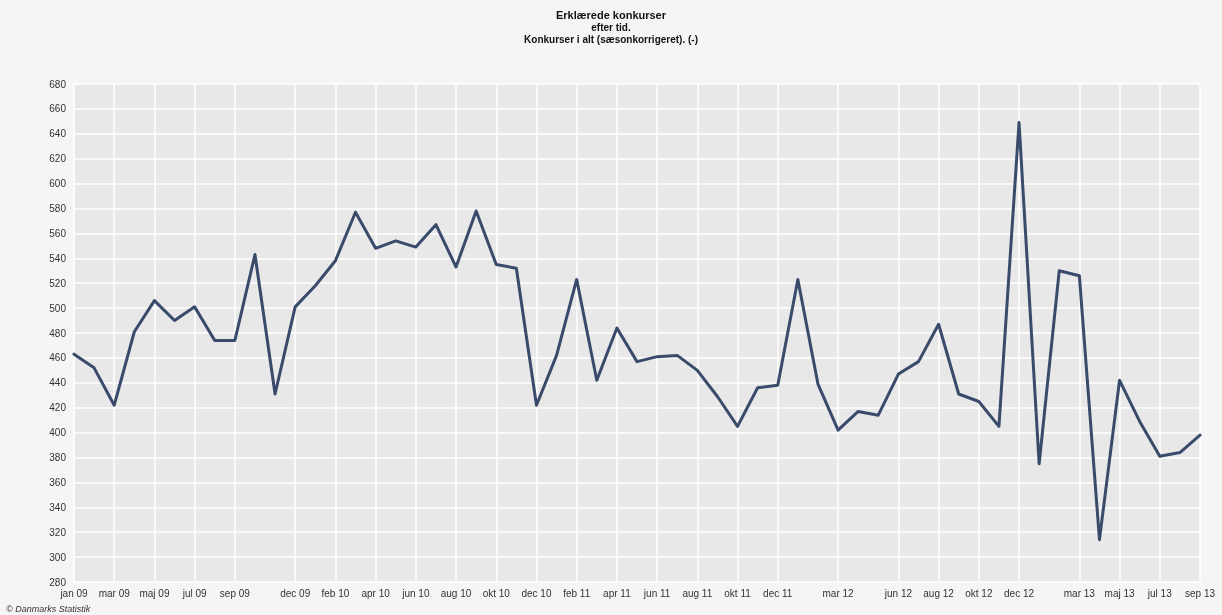  I want to click on x-tick-label: jan 09, so click(74, 593).